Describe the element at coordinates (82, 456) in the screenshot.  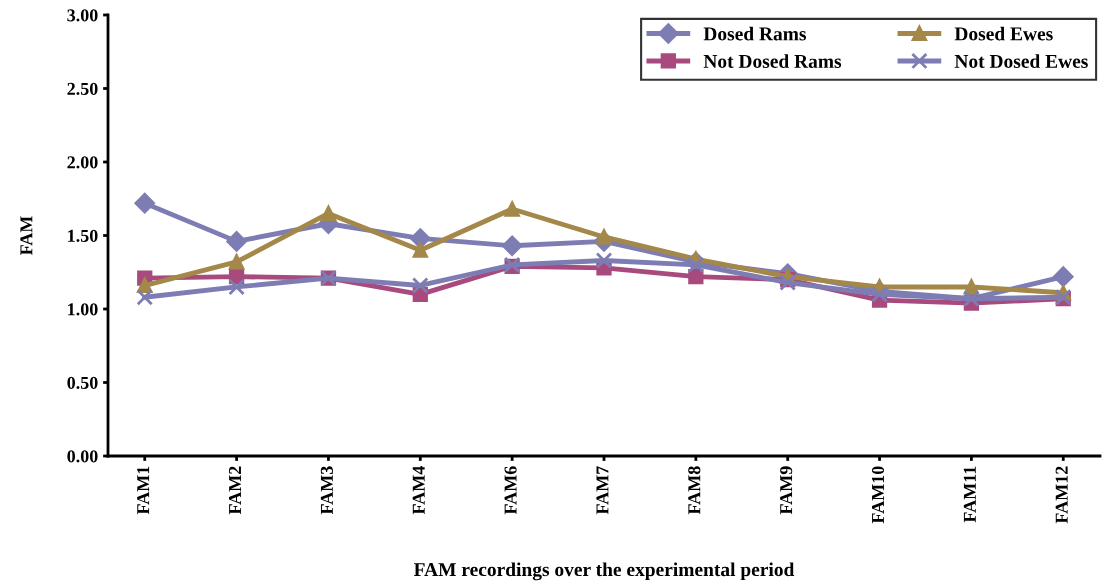
I see `y-tick-label: 0.00` at that location.